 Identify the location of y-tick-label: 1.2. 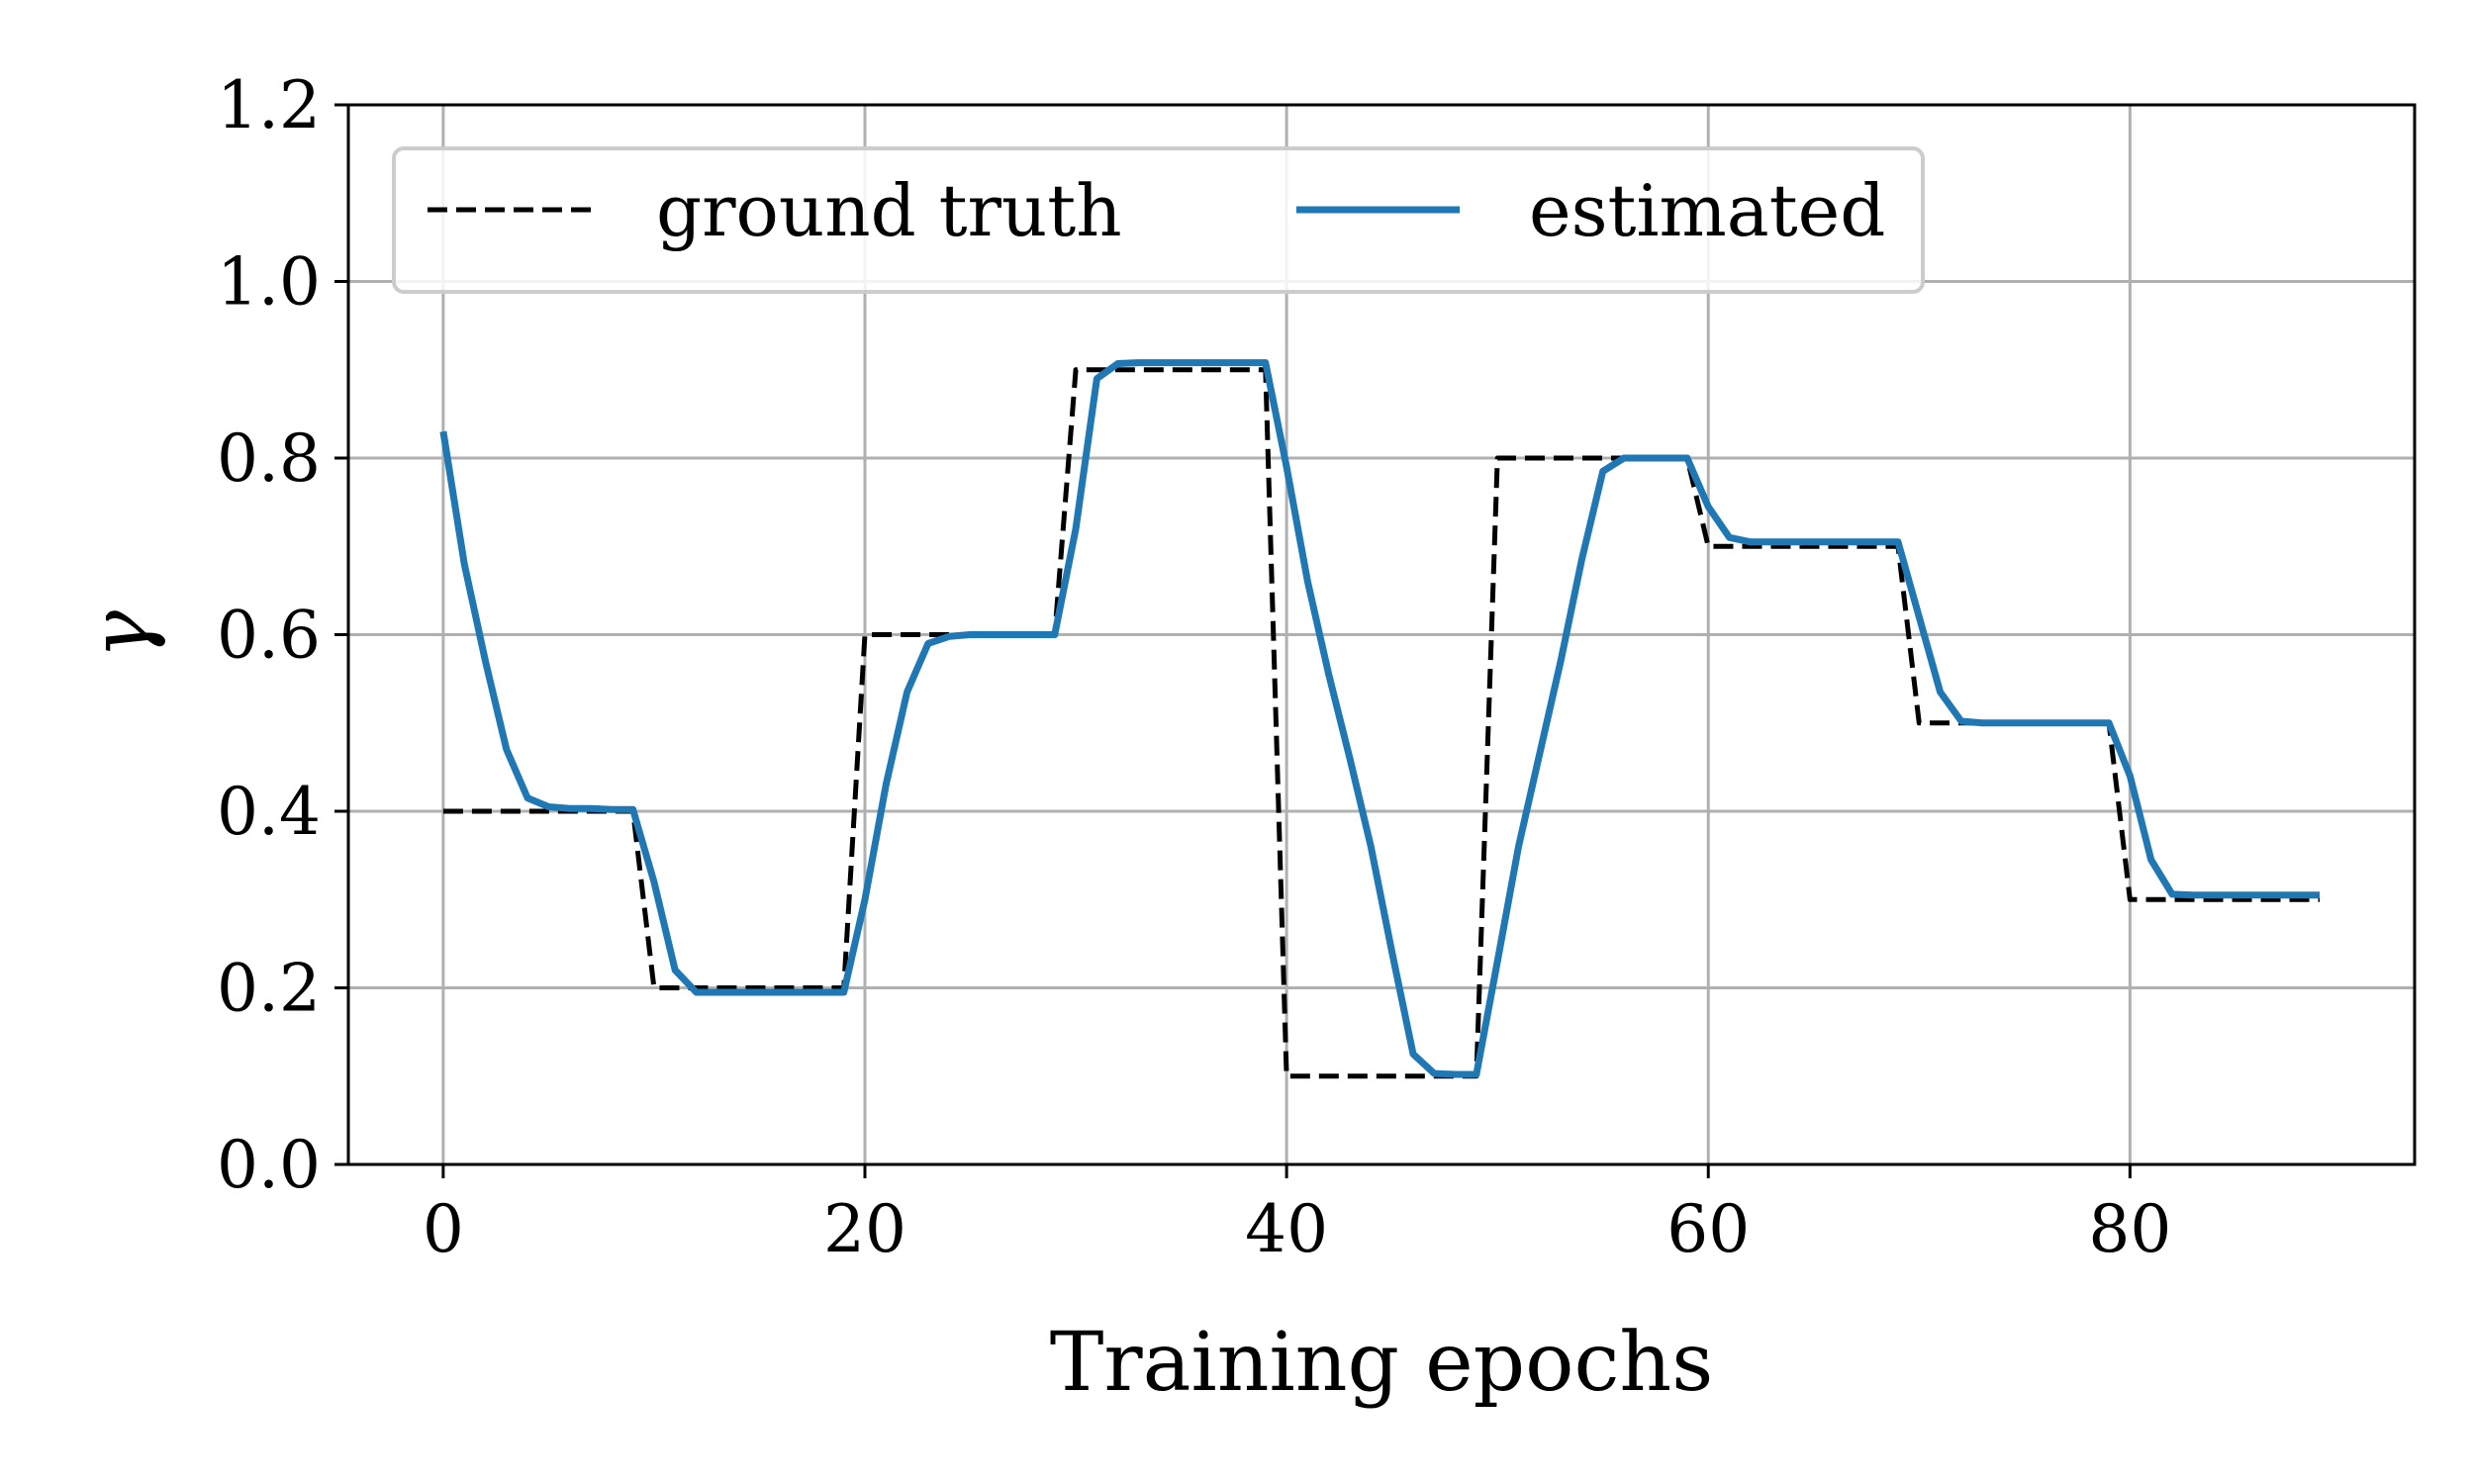
(269, 105).